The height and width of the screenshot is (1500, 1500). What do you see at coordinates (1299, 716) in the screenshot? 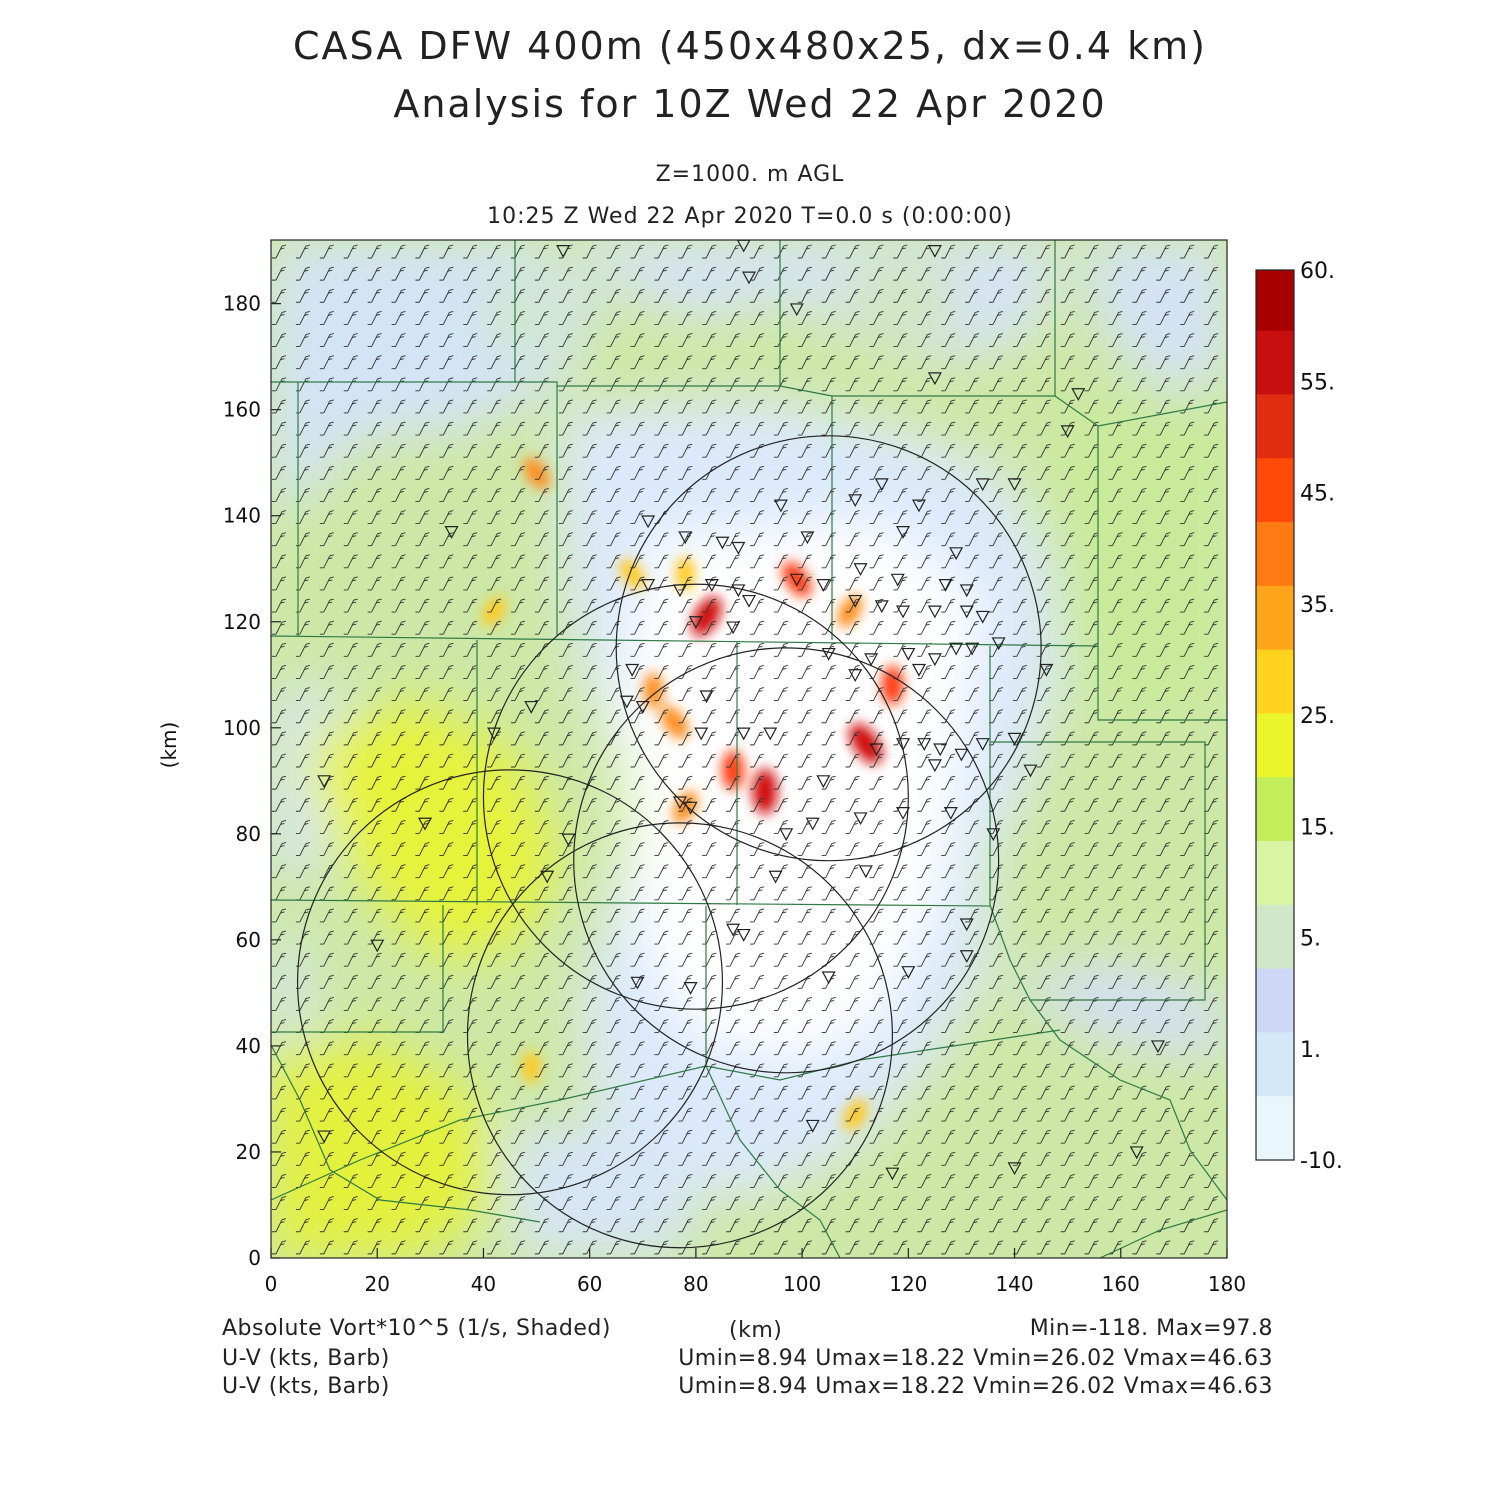
I see `colorbar: 60.55.45.35.25.15.5.1.-10.` at bounding box center [1299, 716].